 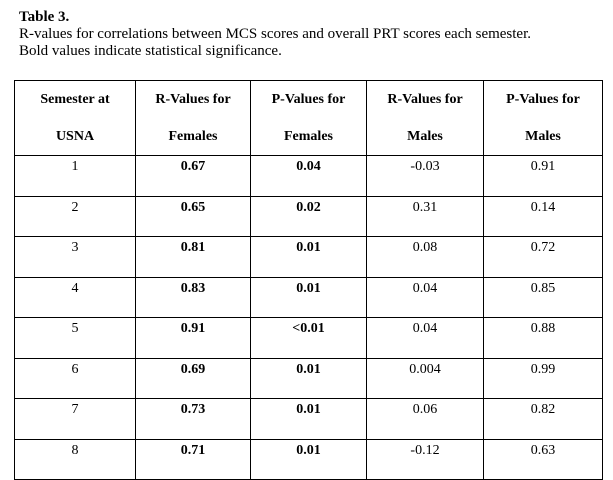 What do you see at coordinates (425, 419) in the screenshot?
I see `cell-r-males: 0.06` at bounding box center [425, 419].